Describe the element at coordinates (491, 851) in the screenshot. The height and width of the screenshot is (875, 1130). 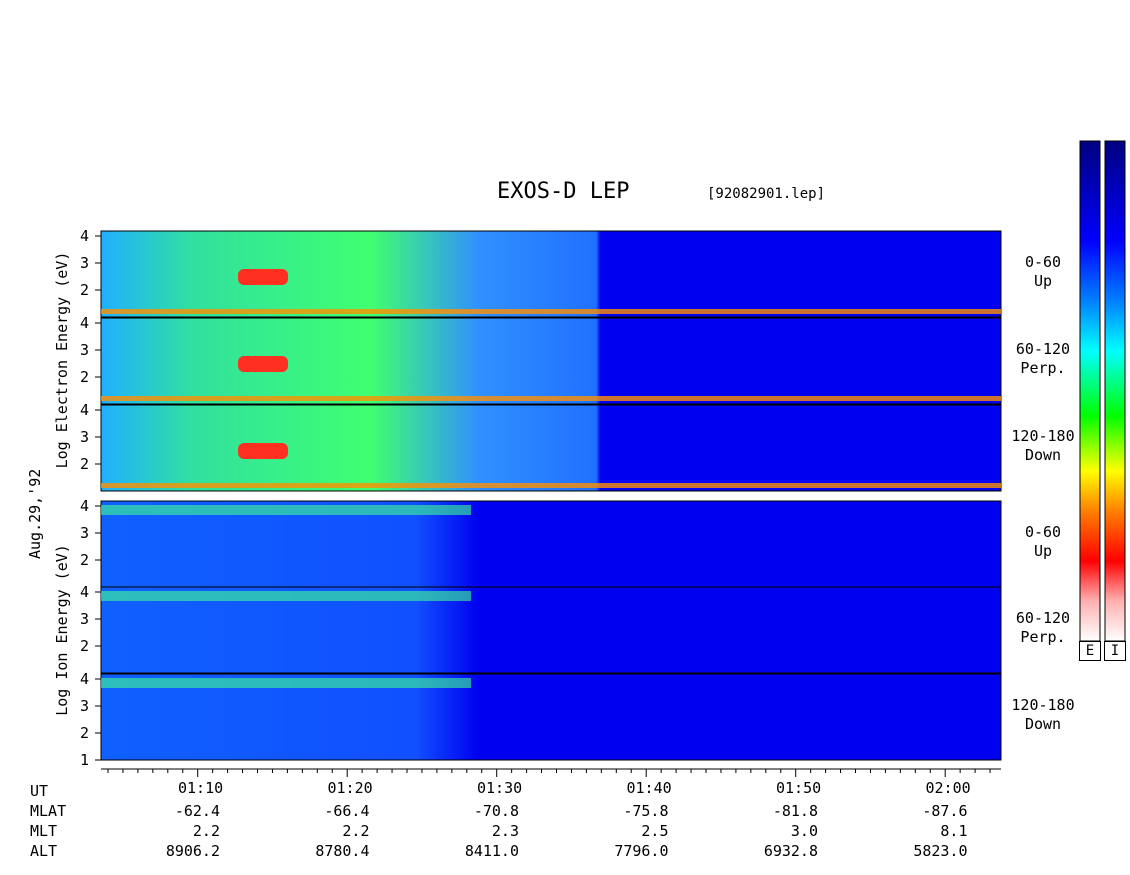
I see `ephemeris-value-alt: 8411.0` at that location.